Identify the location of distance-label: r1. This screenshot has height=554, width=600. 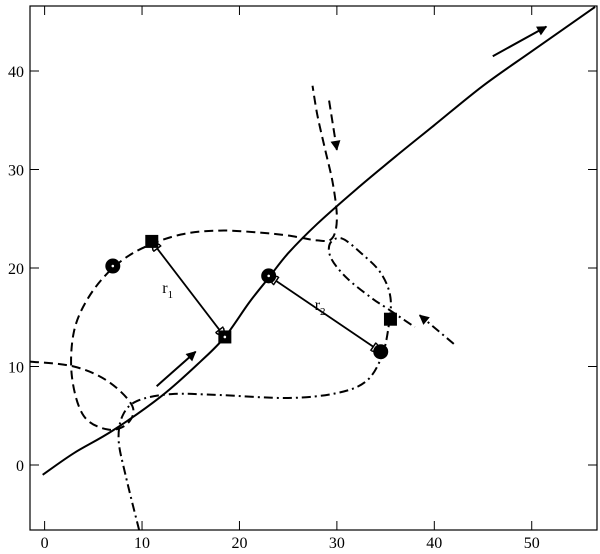
(167, 290).